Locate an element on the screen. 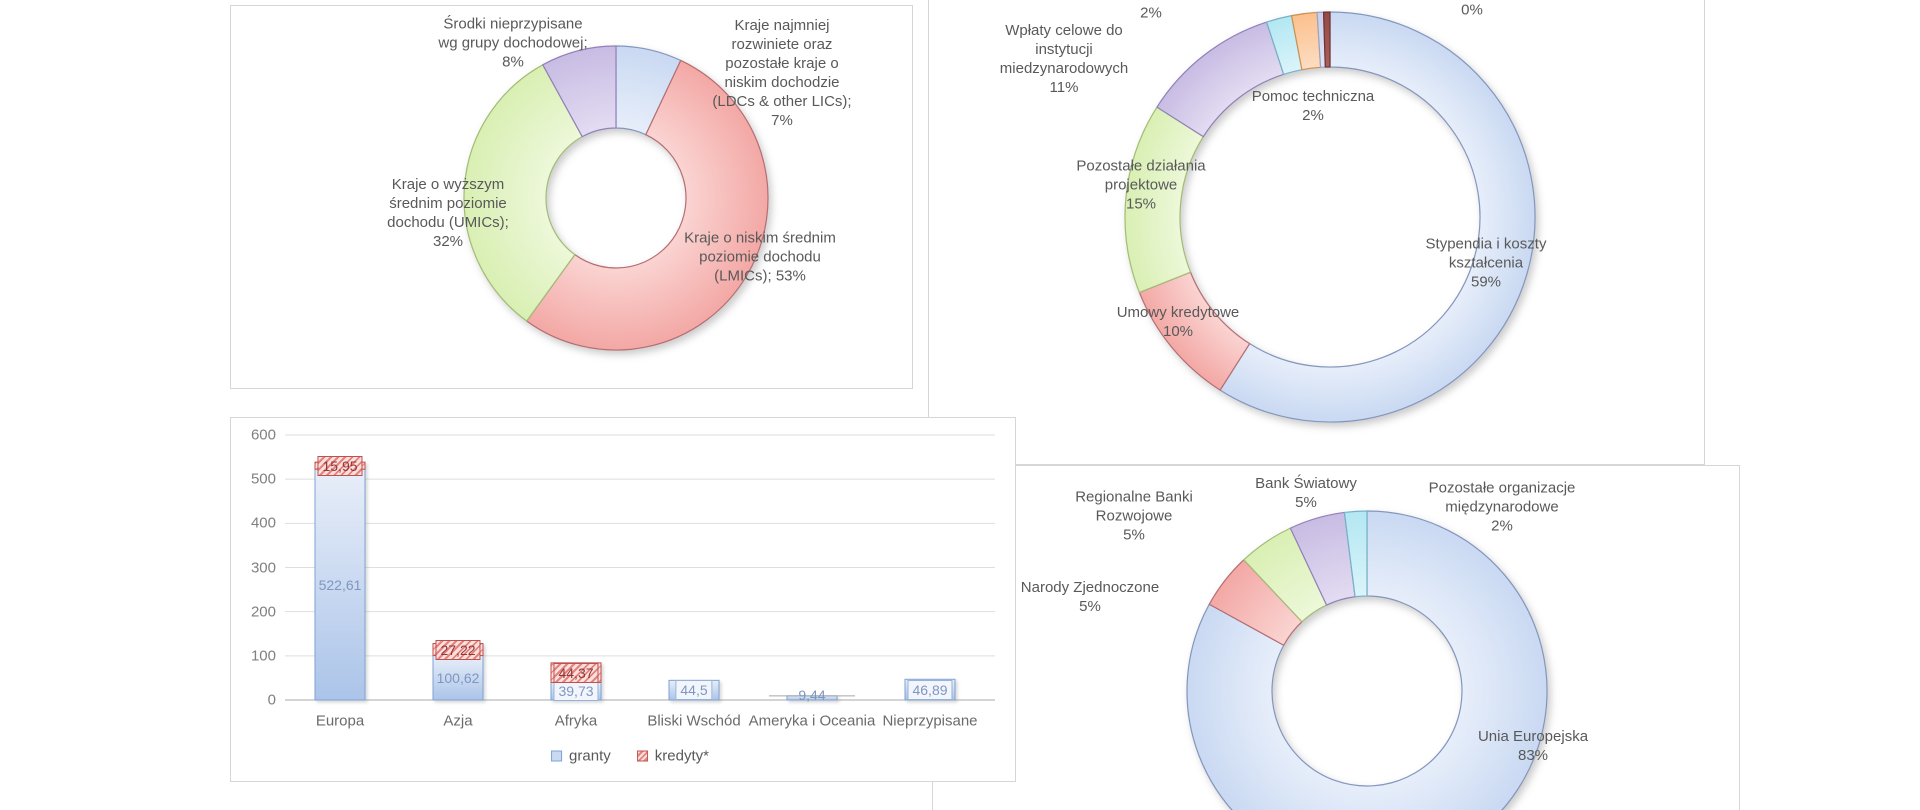 Image resolution: width=1920 pixels, height=810 pixels. legend-marker-kredyty is located at coordinates (642, 756).